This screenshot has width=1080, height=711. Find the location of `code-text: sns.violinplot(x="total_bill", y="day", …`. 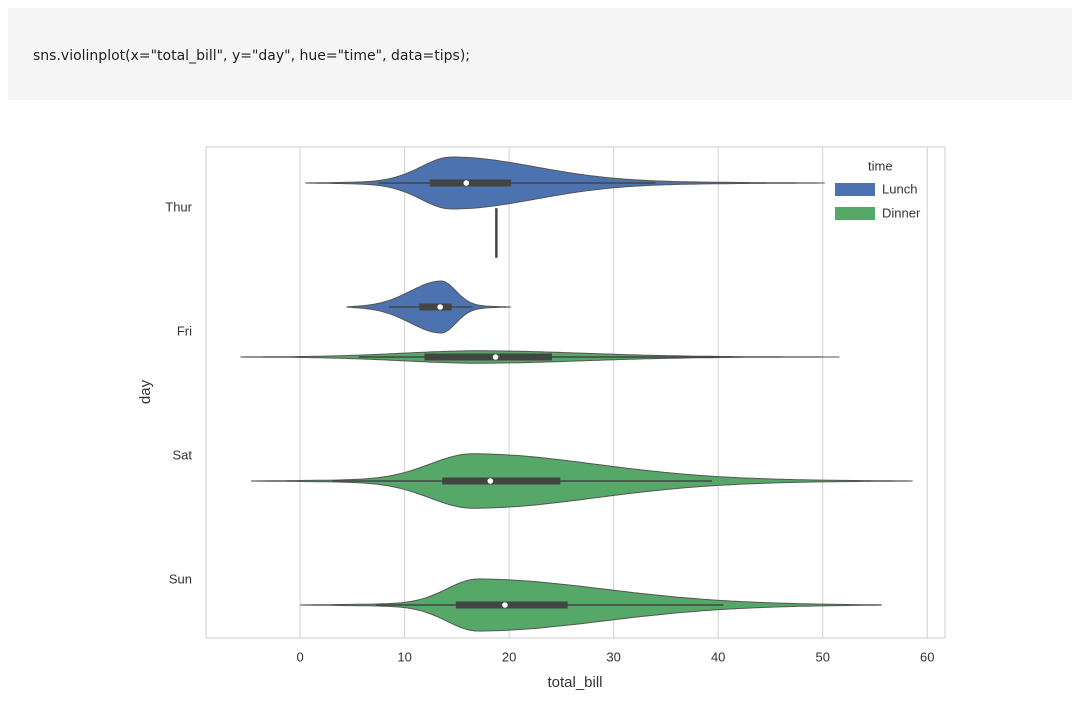

code-text: sns.violinplot(x="total_bill", y="day", … is located at coordinates (252, 56).